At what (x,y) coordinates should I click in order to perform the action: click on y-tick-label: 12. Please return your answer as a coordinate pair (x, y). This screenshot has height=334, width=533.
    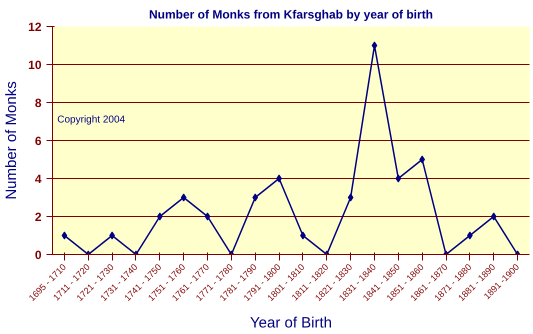
    Looking at the image, I should click on (35, 27).